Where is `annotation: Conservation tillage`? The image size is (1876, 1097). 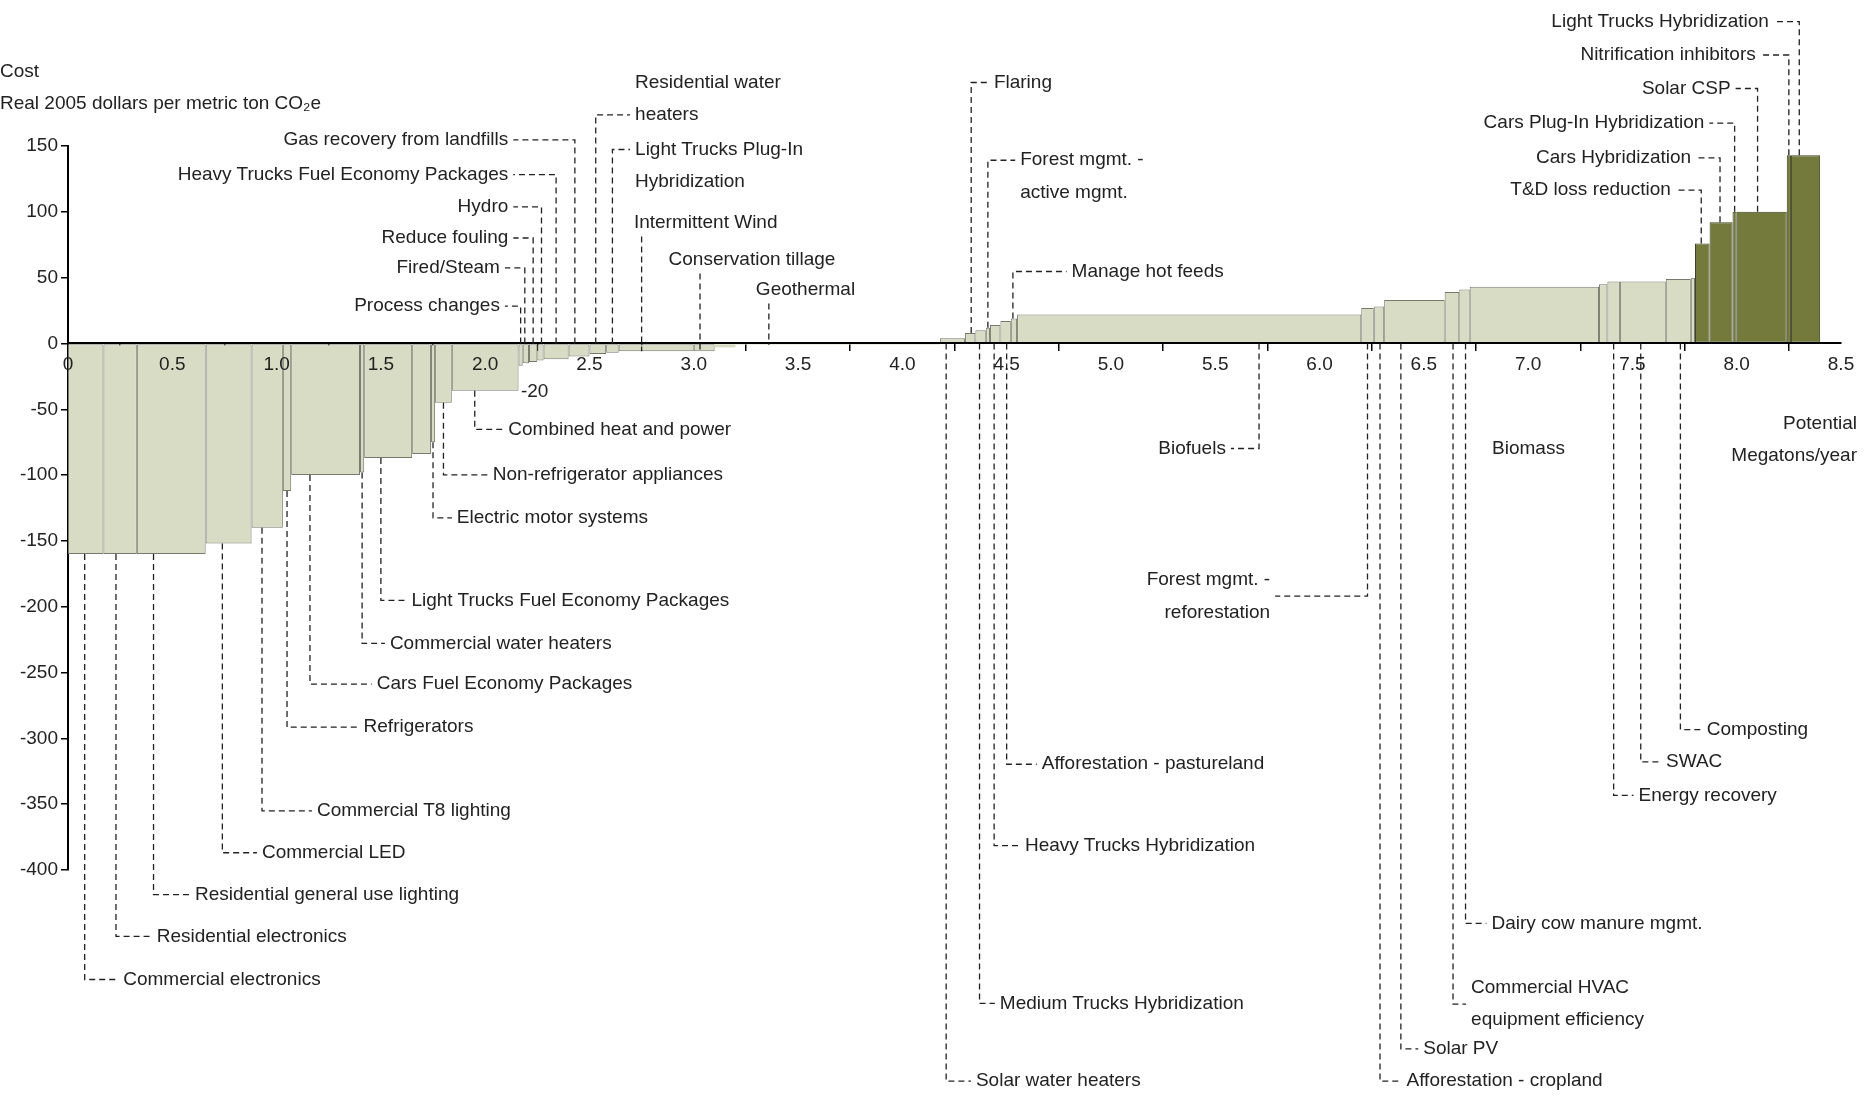
annotation: Conservation tillage is located at coordinates (752, 258).